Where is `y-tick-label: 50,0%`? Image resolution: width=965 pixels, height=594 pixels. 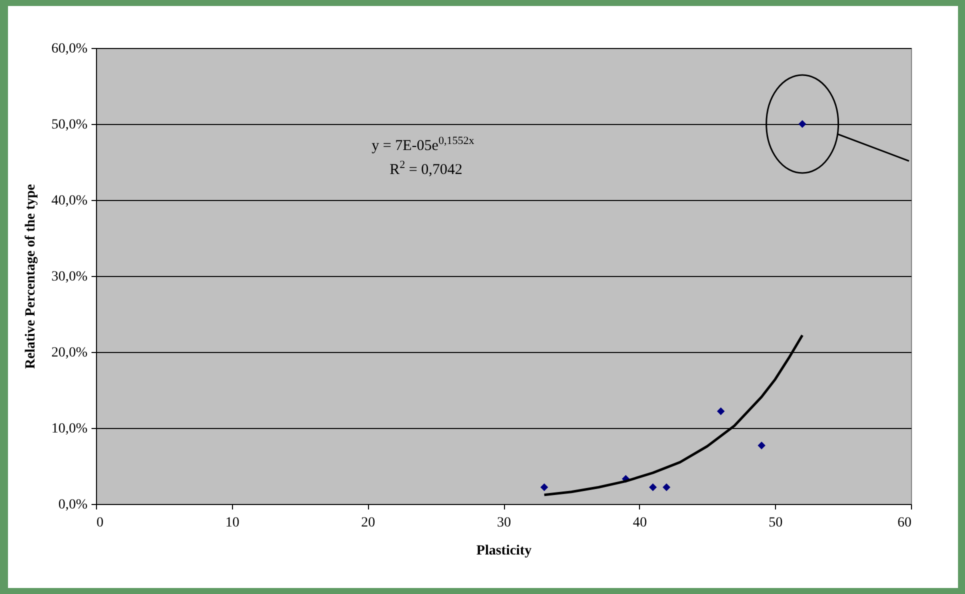
y-tick-label: 50,0% is located at coordinates (69, 125).